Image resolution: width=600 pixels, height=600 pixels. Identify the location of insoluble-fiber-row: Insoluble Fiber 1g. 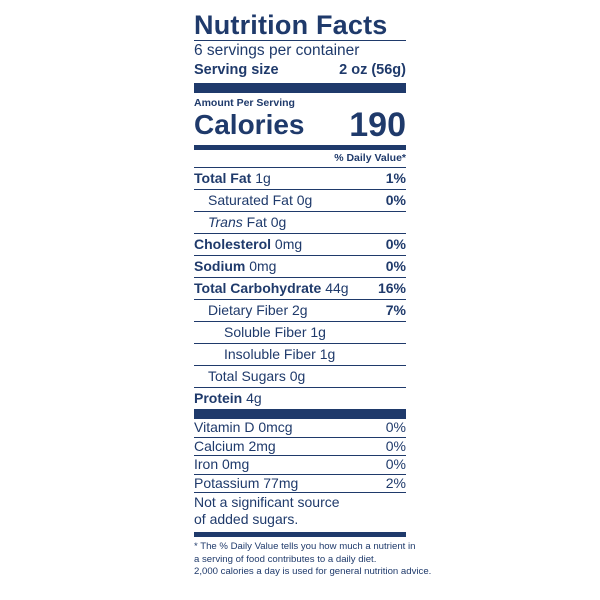
(300, 354).